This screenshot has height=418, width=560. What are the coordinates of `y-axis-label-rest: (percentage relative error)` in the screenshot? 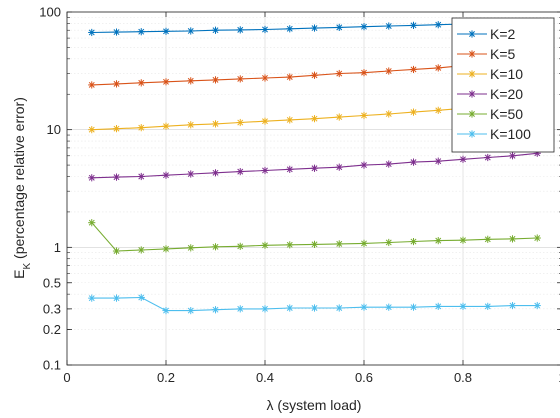 It's located at (19, 180).